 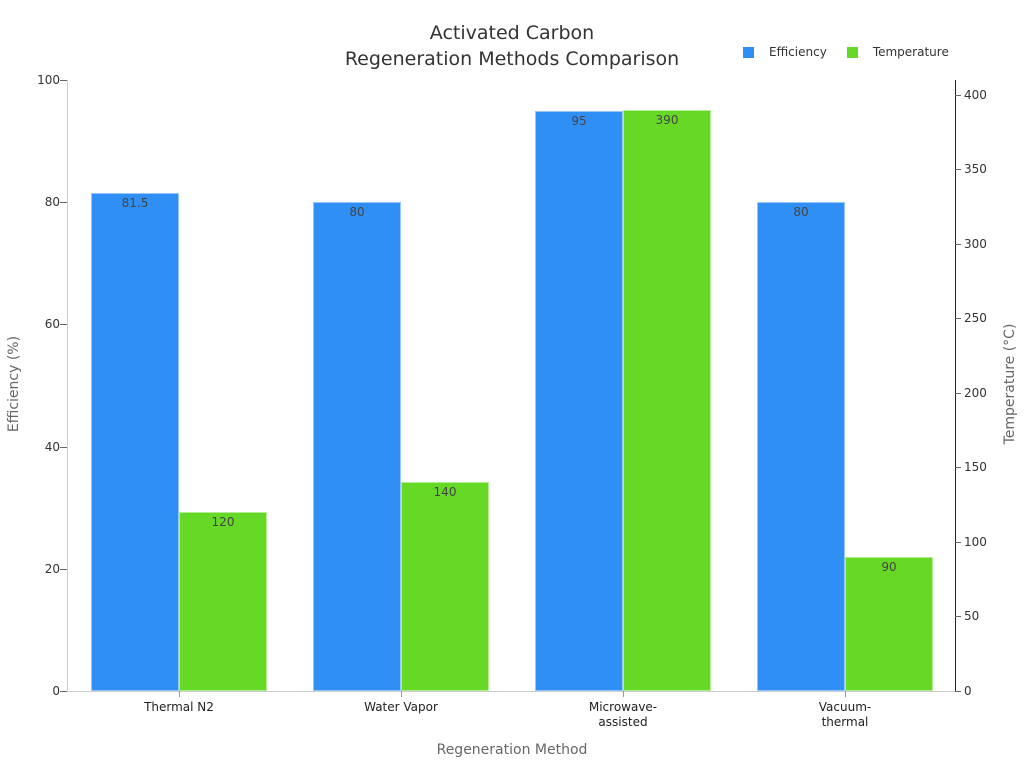 What do you see at coordinates (223, 601) in the screenshot?
I see `bar-temperature-1: 120` at bounding box center [223, 601].